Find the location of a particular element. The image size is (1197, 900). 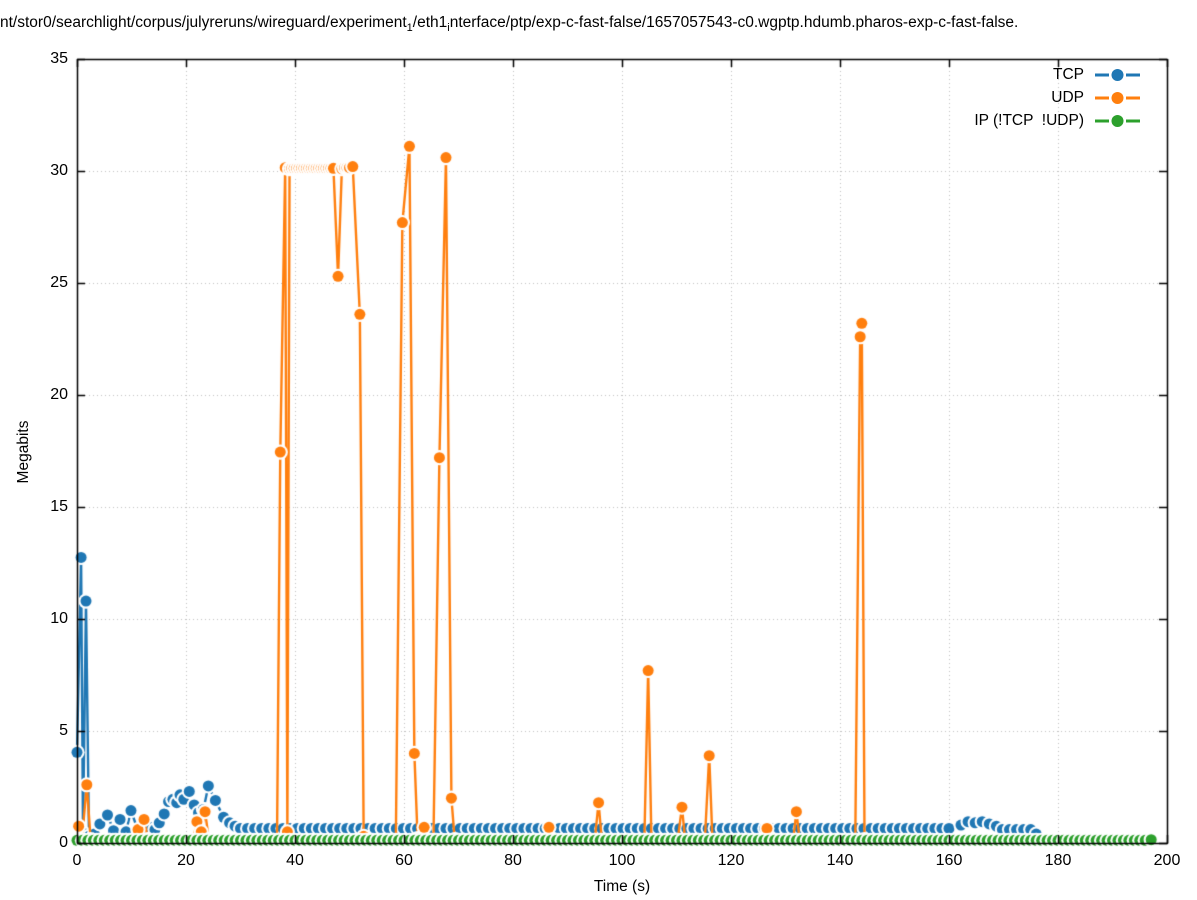

x-tick-label: 20 is located at coordinates (186, 860).